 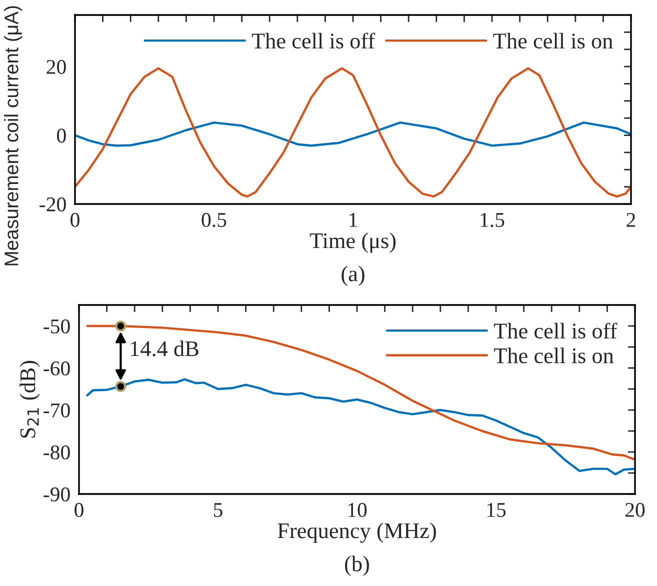 I want to click on annotation: 14.4 dB, so click(x=164, y=348).